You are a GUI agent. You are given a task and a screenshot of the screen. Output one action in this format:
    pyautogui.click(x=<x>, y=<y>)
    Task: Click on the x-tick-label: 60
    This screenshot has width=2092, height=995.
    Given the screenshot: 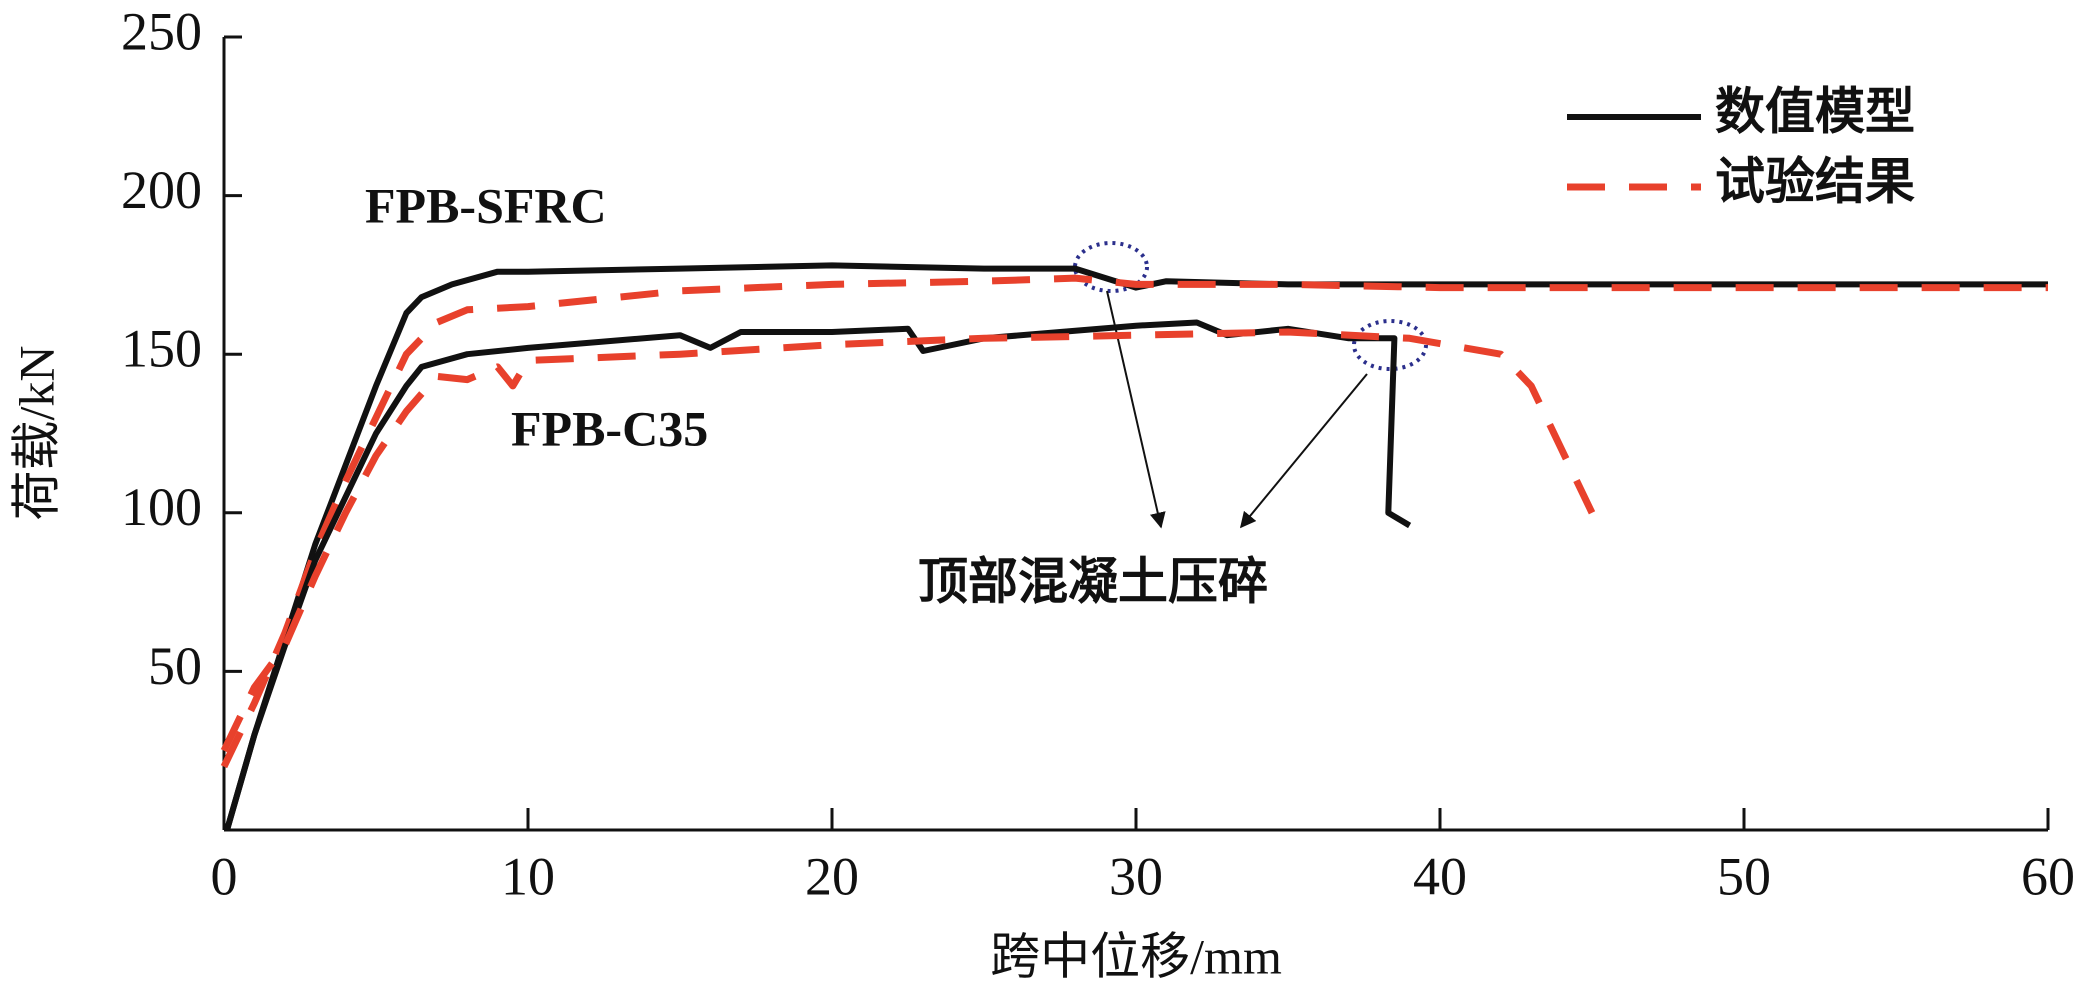 What is the action you would take?
    pyautogui.click(x=2048, y=876)
    